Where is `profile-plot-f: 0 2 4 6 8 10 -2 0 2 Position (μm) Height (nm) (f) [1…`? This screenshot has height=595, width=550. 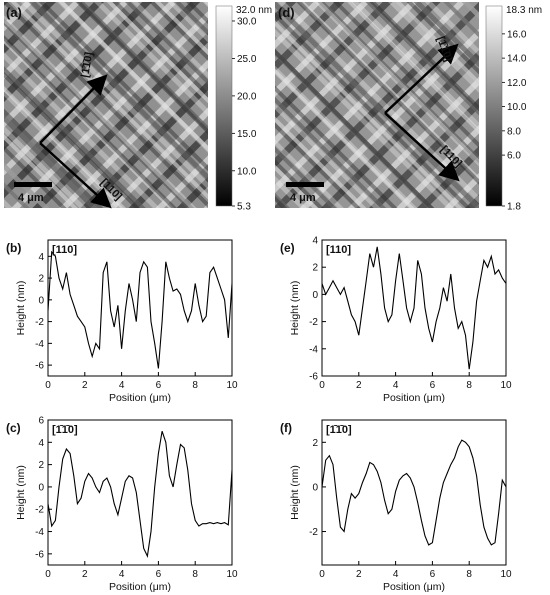 profile-plot-f: 0 2 4 6 8 10 -2 0 2 Position (μm) Height (nm) (f) [1… is located at coordinates (396, 506).